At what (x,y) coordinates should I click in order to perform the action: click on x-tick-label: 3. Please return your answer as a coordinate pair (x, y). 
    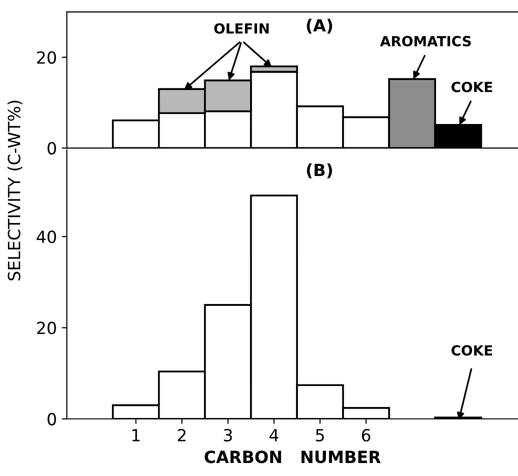
    Looking at the image, I should click on (228, 435).